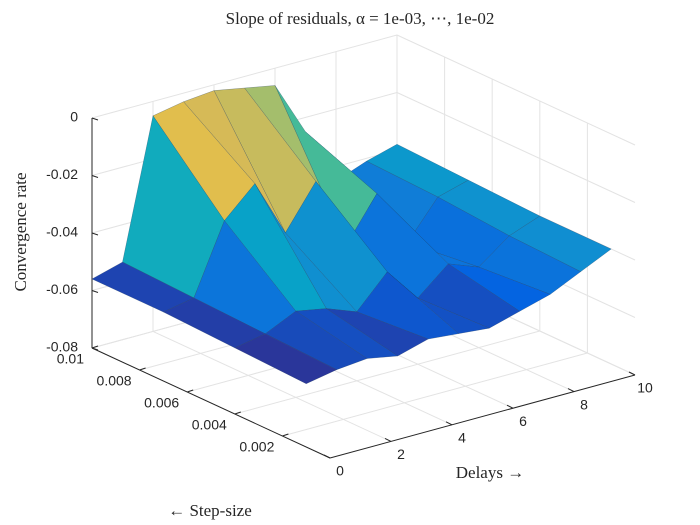 The height and width of the screenshot is (525, 700). Describe the element at coordinates (62, 289) in the screenshot. I see `z-tick-label: -0.06` at that location.